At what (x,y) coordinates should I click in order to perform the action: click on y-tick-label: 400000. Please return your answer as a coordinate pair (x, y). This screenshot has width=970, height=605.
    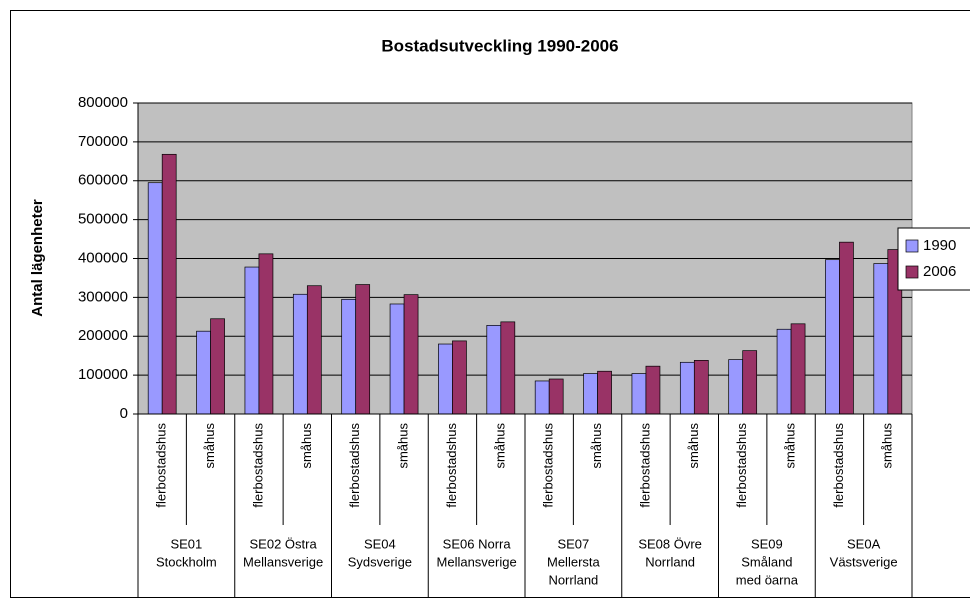
    Looking at the image, I should click on (103, 257).